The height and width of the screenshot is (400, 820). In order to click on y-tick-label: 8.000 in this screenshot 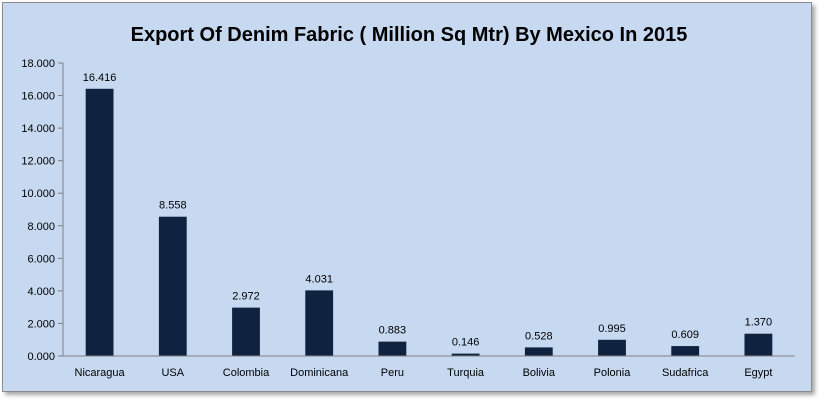, I will do `click(41, 227)`.